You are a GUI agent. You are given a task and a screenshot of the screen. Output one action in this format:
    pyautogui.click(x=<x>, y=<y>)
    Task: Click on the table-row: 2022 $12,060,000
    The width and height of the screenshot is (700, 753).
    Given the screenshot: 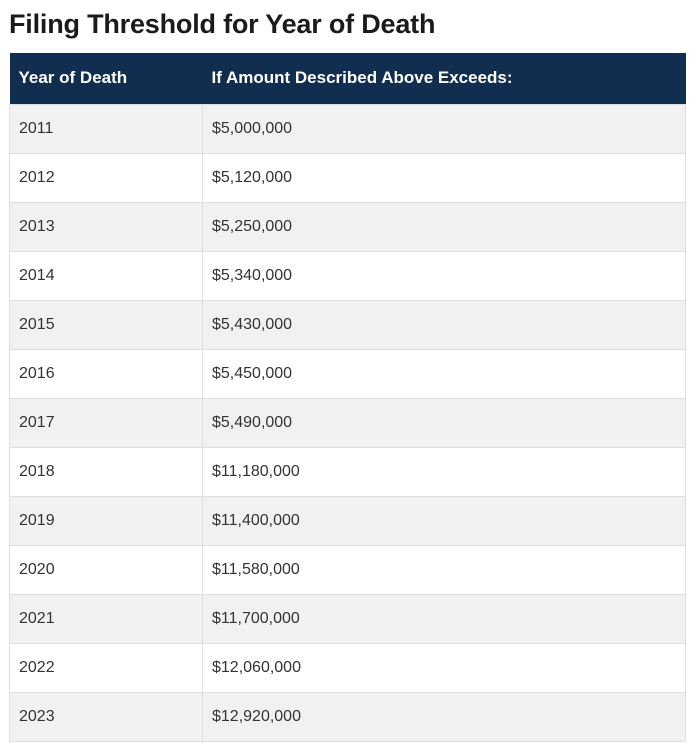 What is the action you would take?
    pyautogui.click(x=347, y=667)
    